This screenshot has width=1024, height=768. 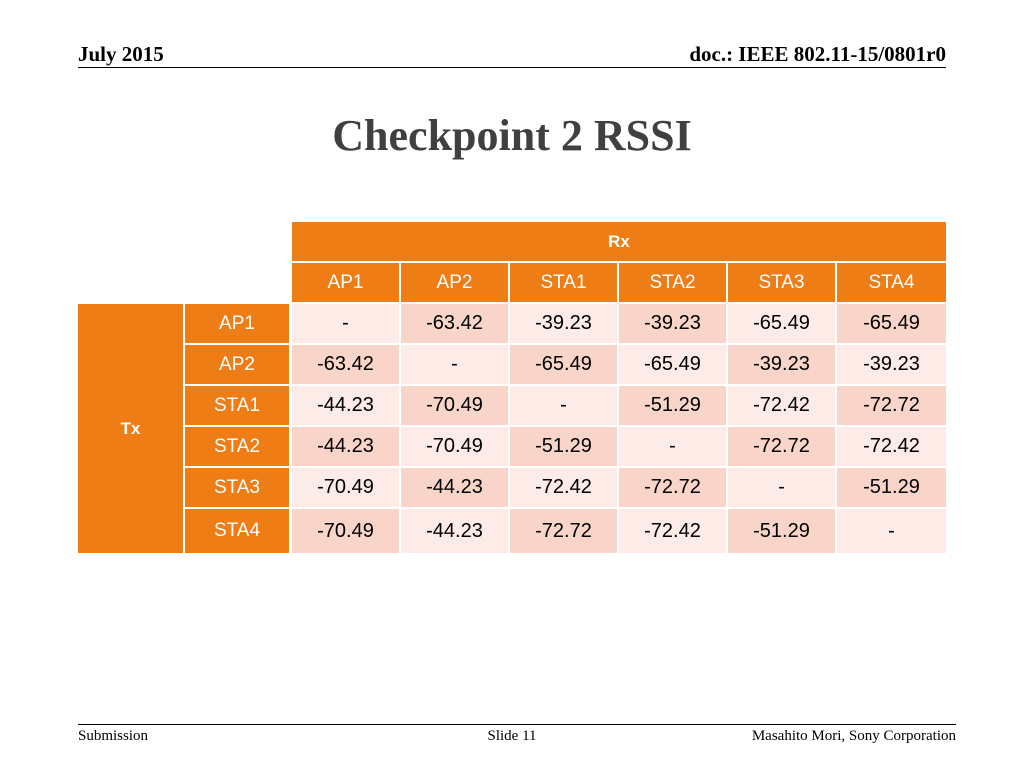 I want to click on column-header-ap2: AP2, so click(x=455, y=283).